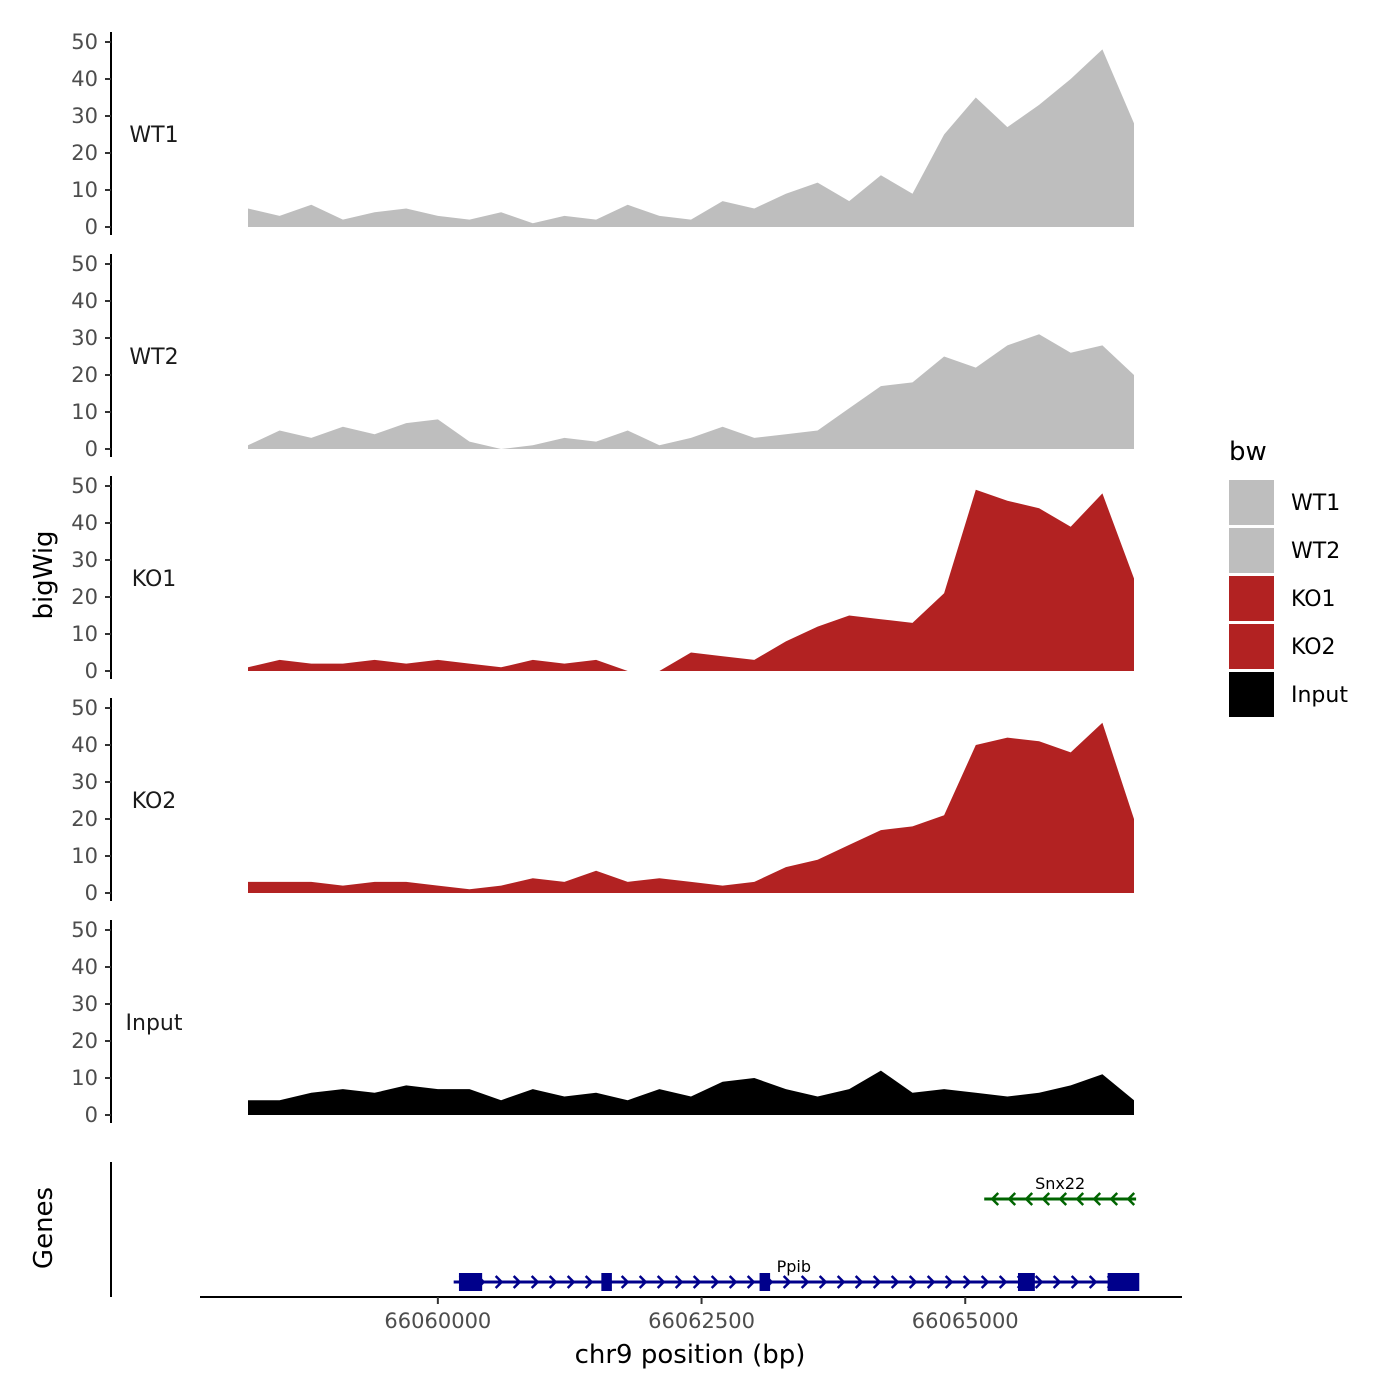 The image size is (1400, 1400). I want to click on gene-models: Ppib Snx22, so click(796, 1232).